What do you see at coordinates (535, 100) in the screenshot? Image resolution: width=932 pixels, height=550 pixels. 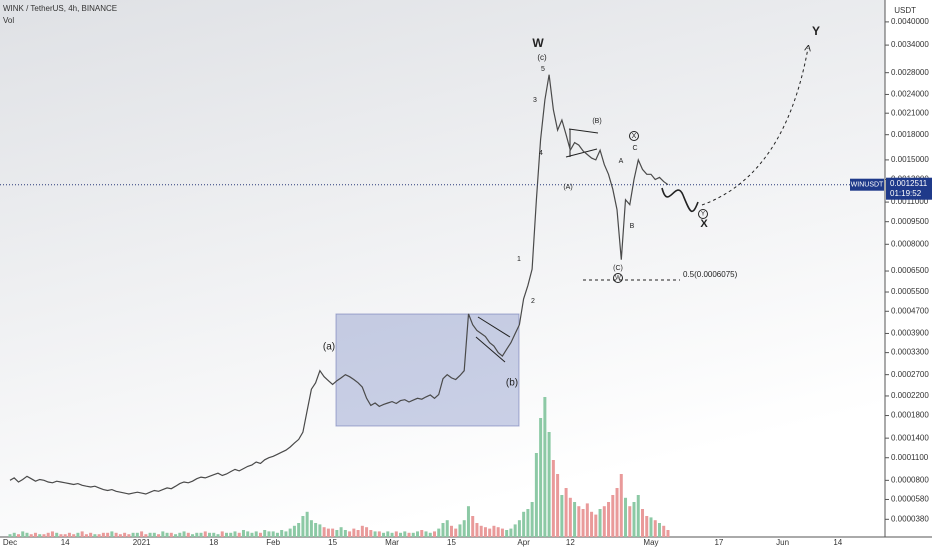 I see `wave-label: 3` at bounding box center [535, 100].